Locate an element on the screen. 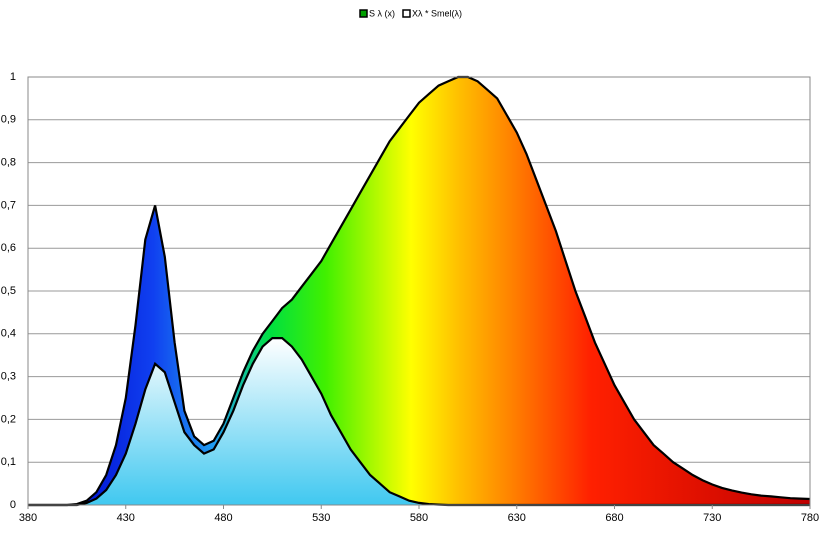  y-tick-label: 0,4 is located at coordinates (8, 334).